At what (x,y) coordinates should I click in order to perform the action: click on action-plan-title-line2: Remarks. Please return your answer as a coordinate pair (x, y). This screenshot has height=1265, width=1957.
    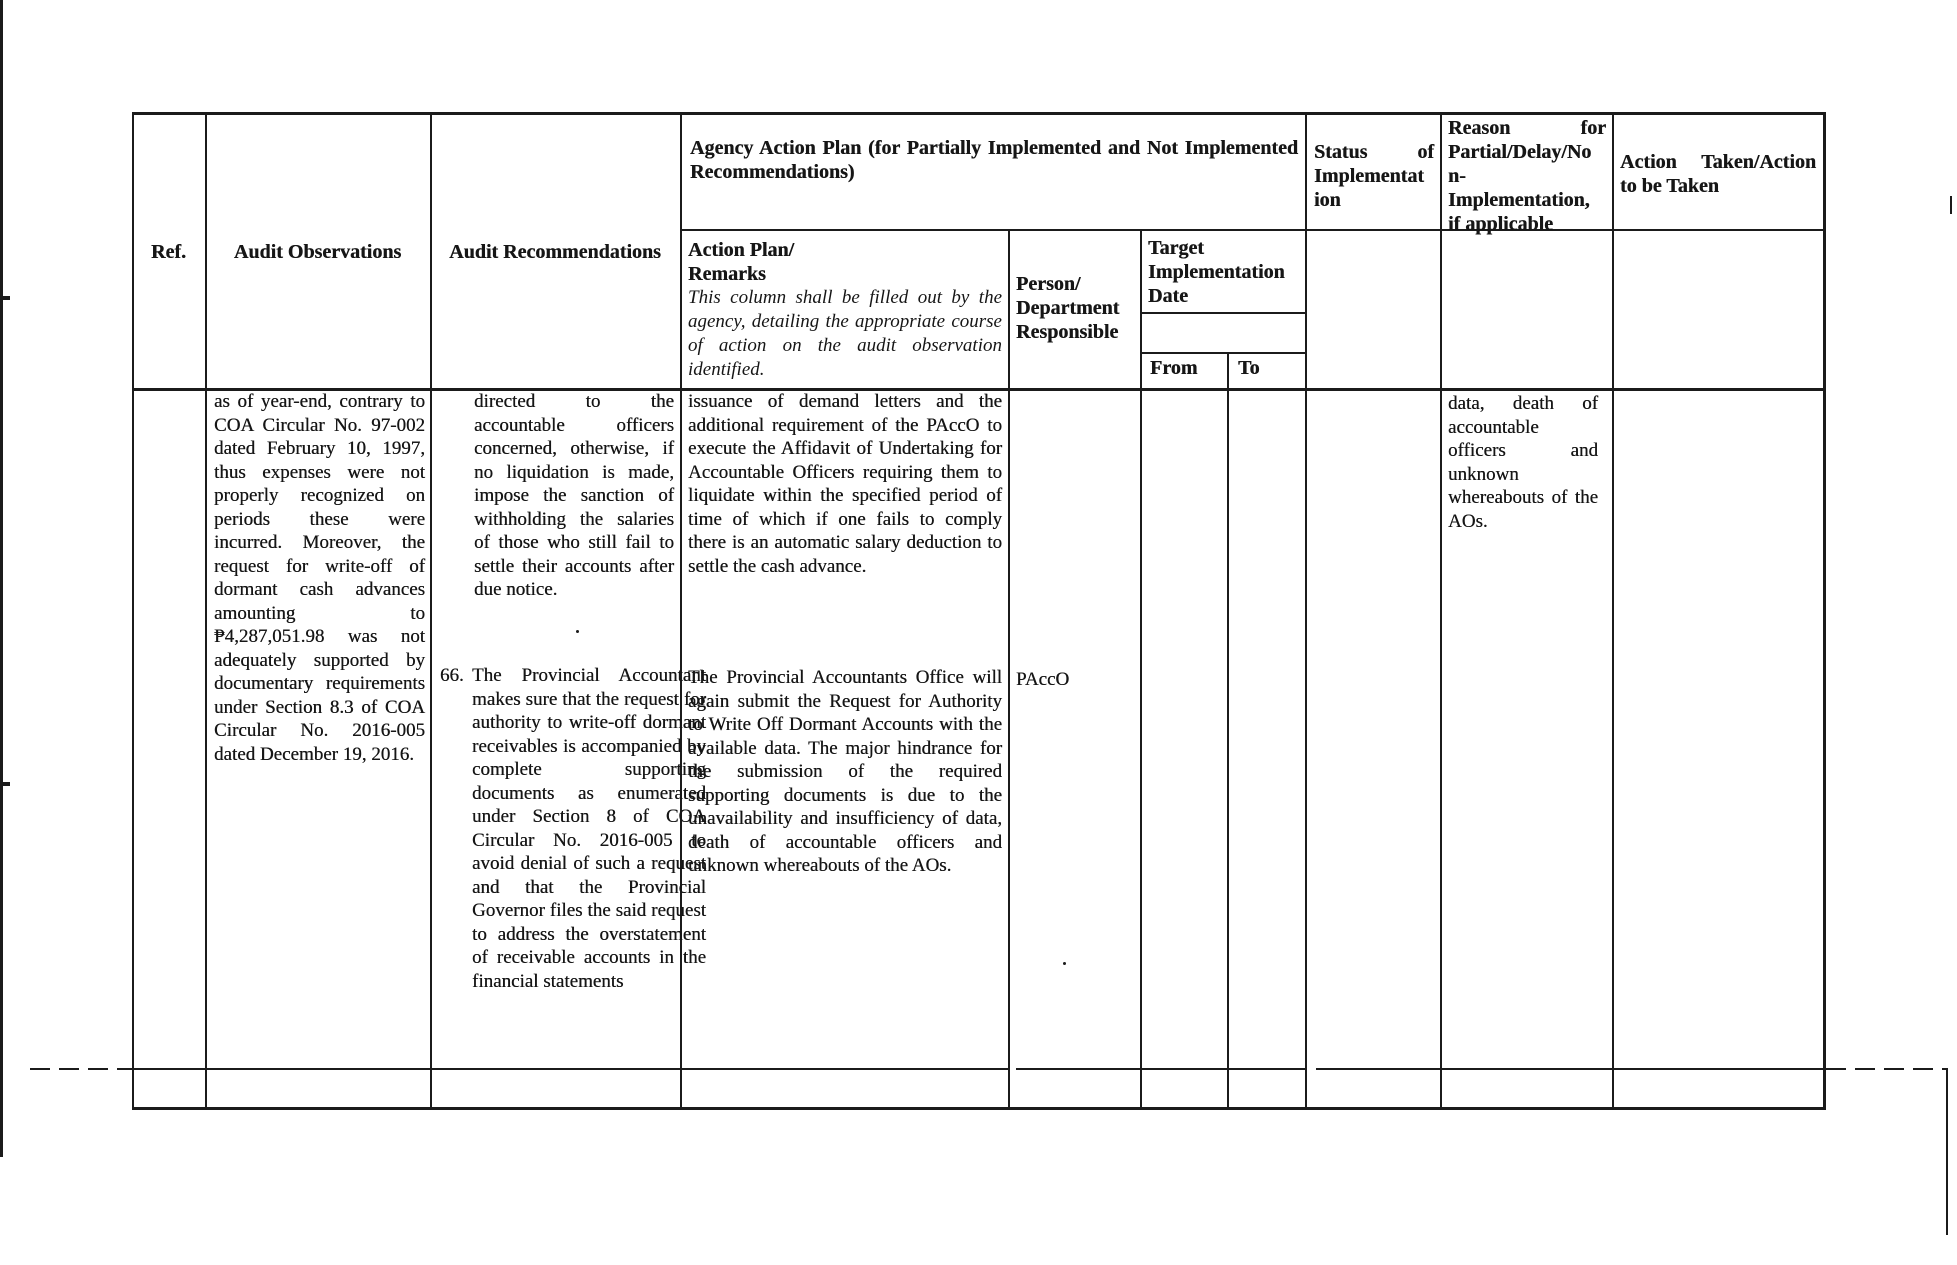
    Looking at the image, I should click on (727, 274).